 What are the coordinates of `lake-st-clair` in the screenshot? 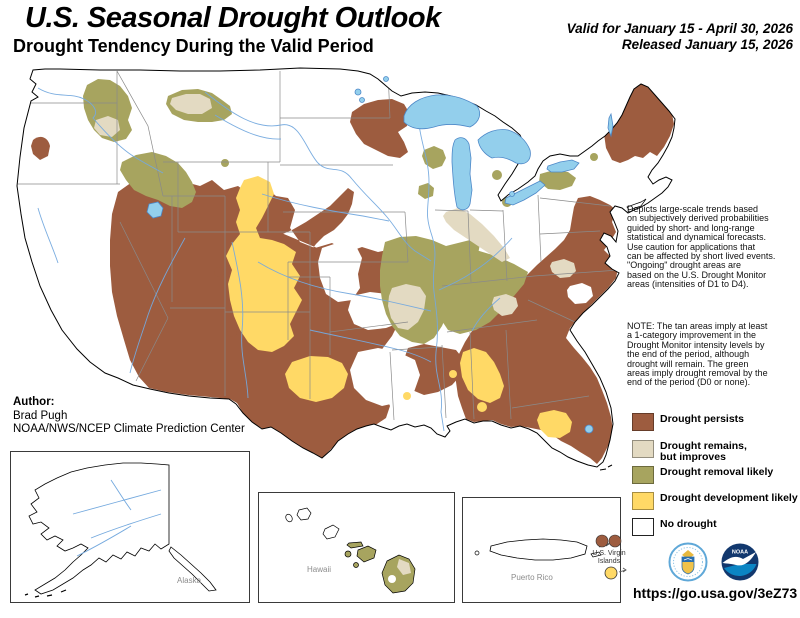 It's located at (512, 194).